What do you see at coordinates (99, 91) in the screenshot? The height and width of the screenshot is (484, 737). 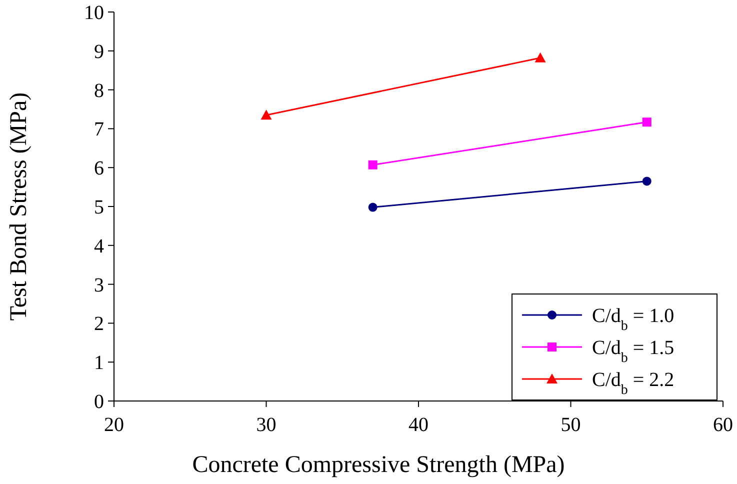 I see `y-tick-label: 8` at bounding box center [99, 91].